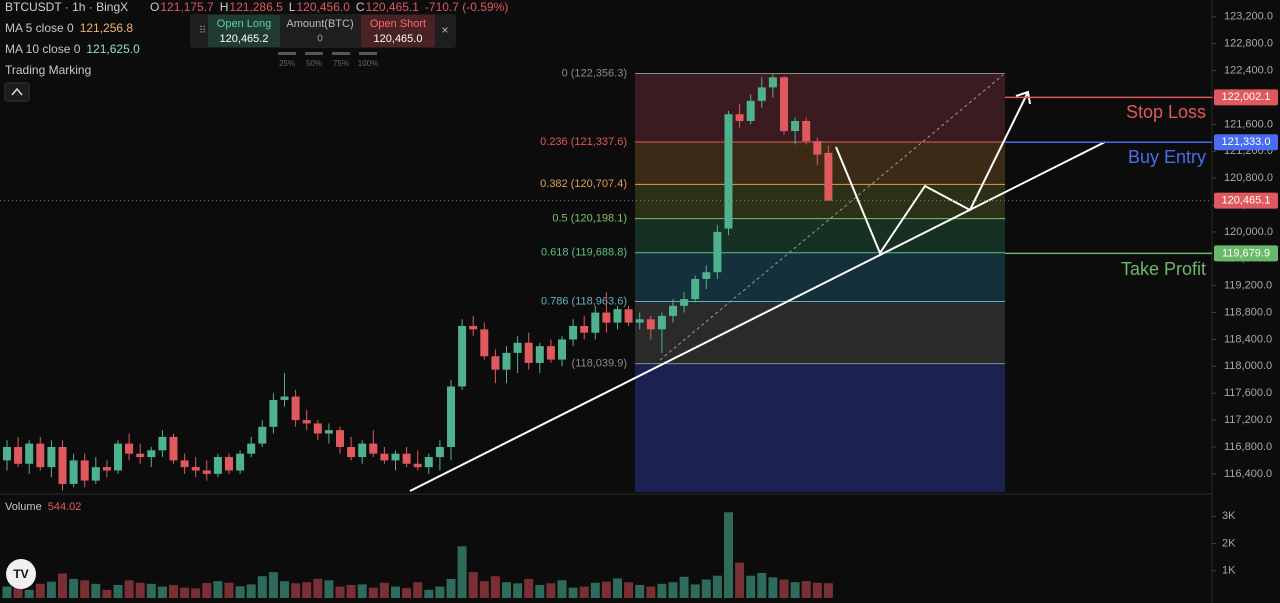  Describe the element at coordinates (360, 7) in the screenshot. I see `ohlc-key: C` at that location.